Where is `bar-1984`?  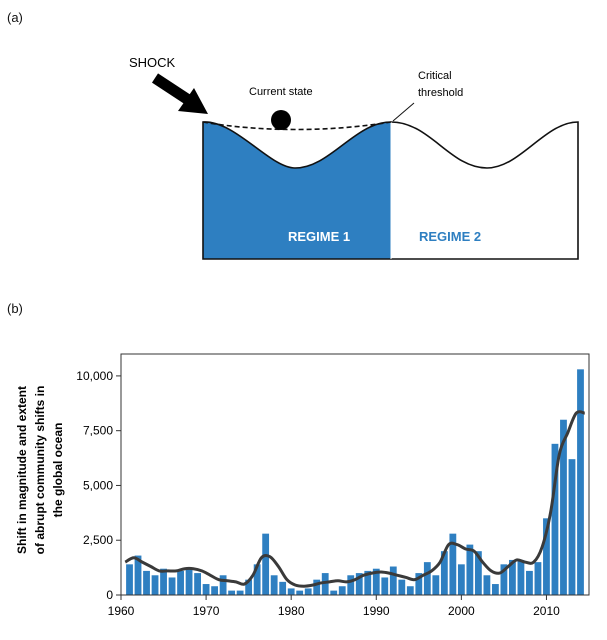 bar-1984 is located at coordinates (325, 584).